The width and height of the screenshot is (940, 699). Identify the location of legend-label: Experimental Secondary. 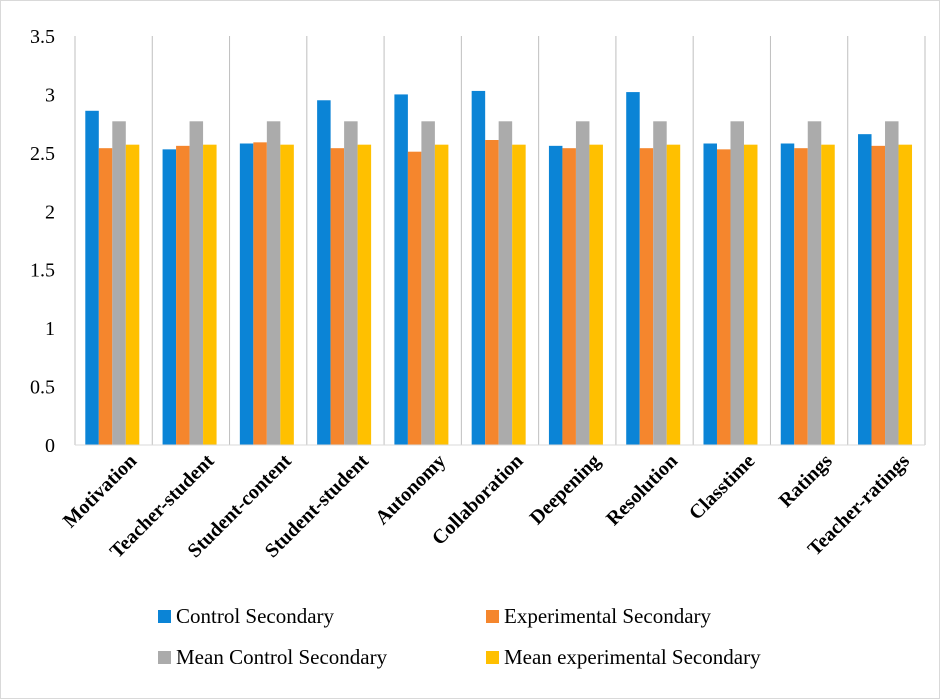
(608, 616).